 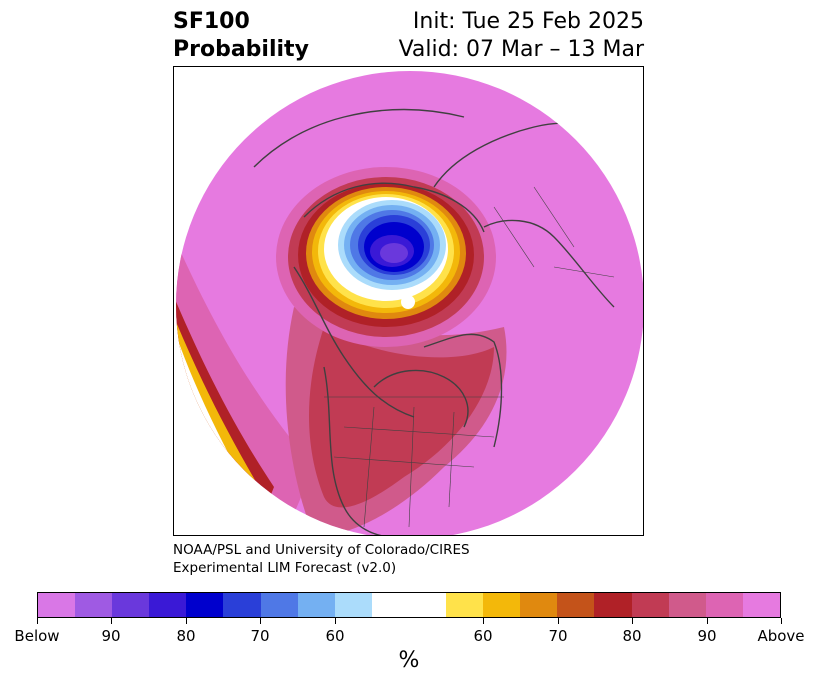 What do you see at coordinates (37, 636) in the screenshot?
I see `colorbar-tick-label: Below` at bounding box center [37, 636].